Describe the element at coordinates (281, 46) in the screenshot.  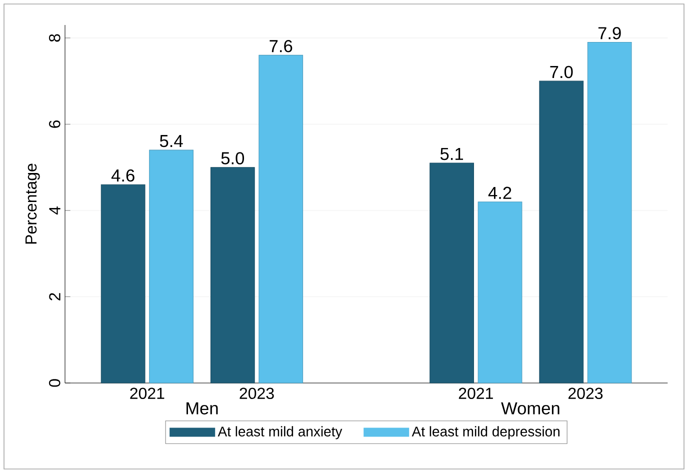
I see `data-label: 7.6` at that location.